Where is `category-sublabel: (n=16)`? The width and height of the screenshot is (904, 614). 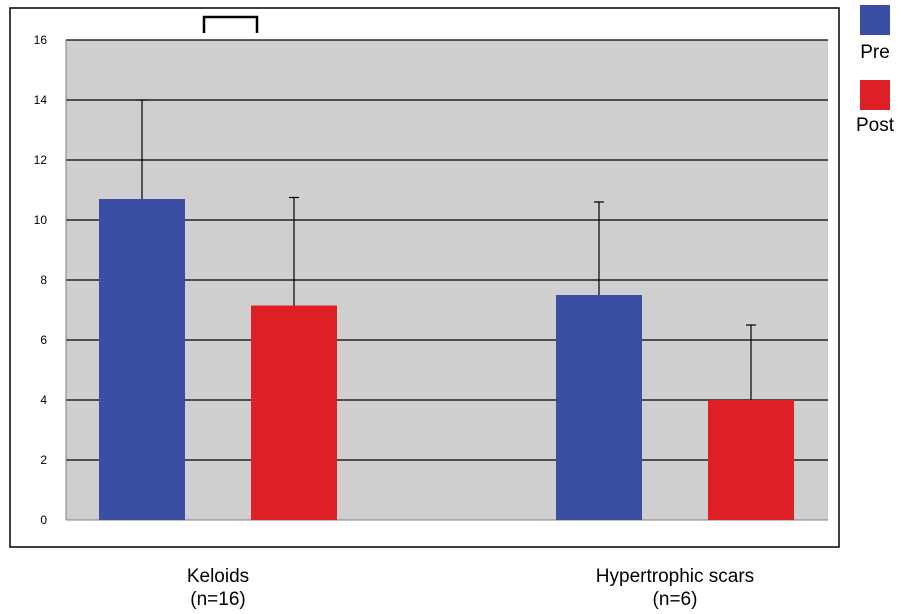 category-sublabel: (n=16) is located at coordinates (217, 599).